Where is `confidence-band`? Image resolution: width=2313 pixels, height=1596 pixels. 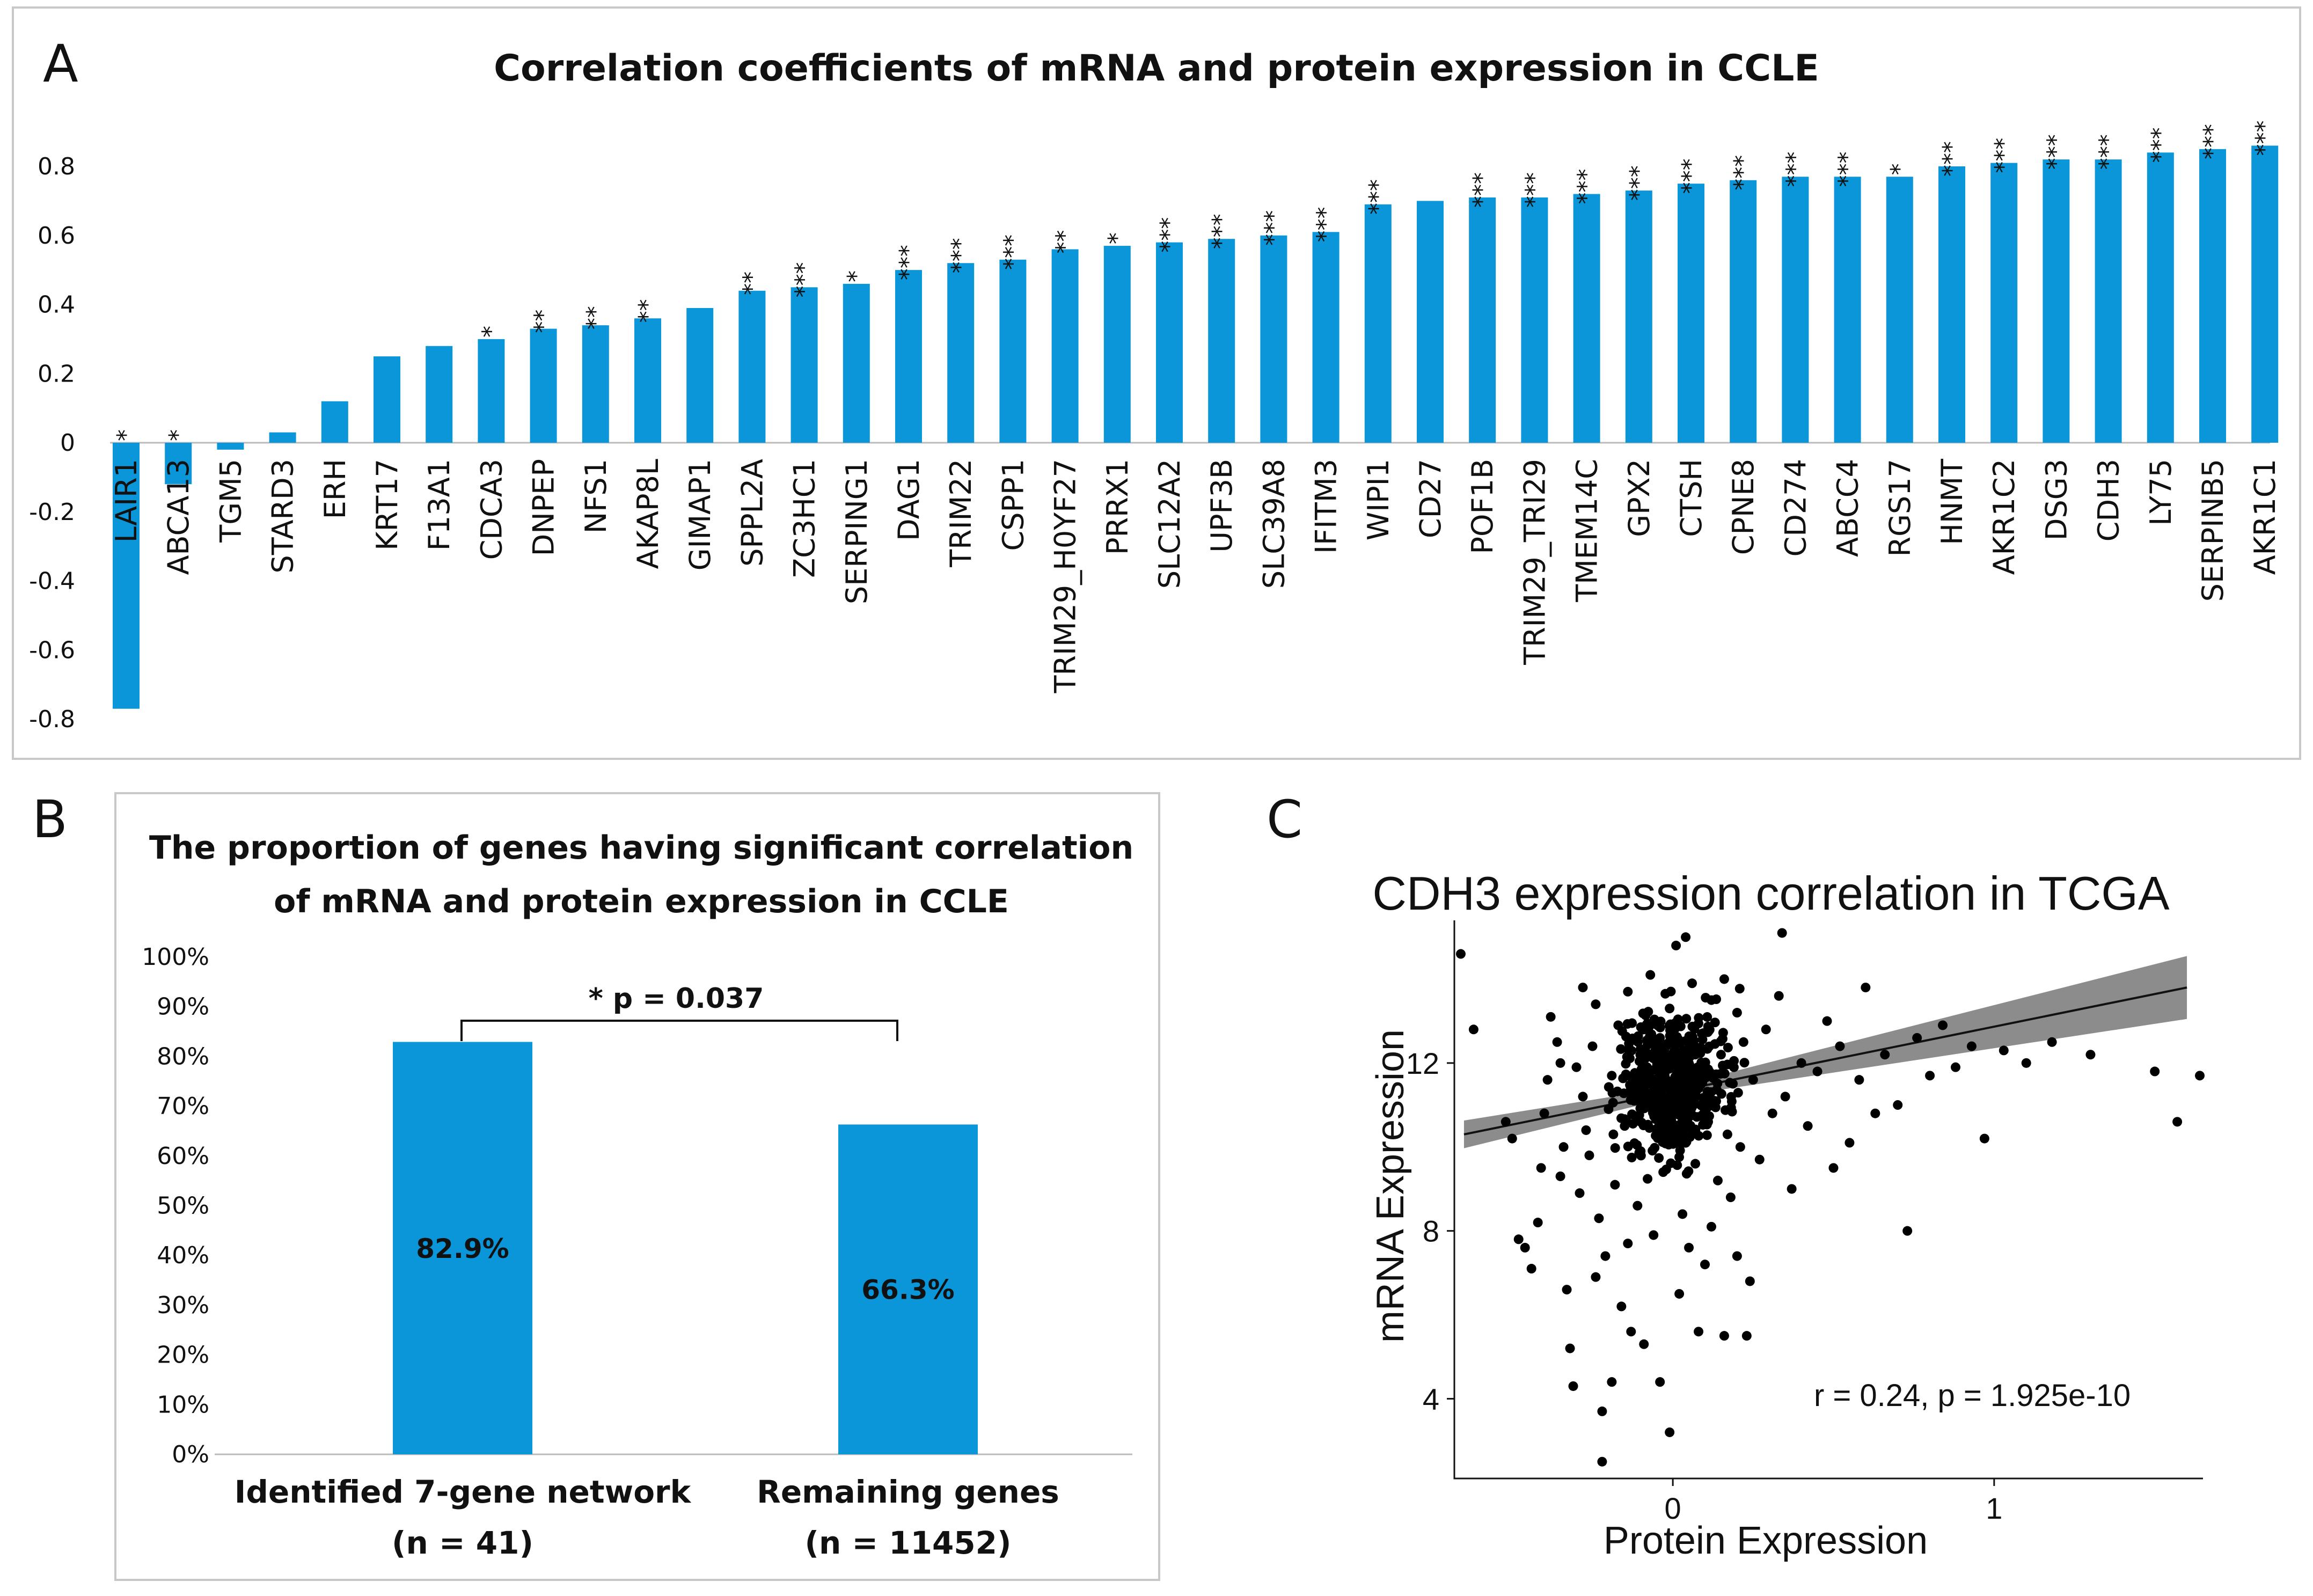
confidence-band is located at coordinates (1825, 1052).